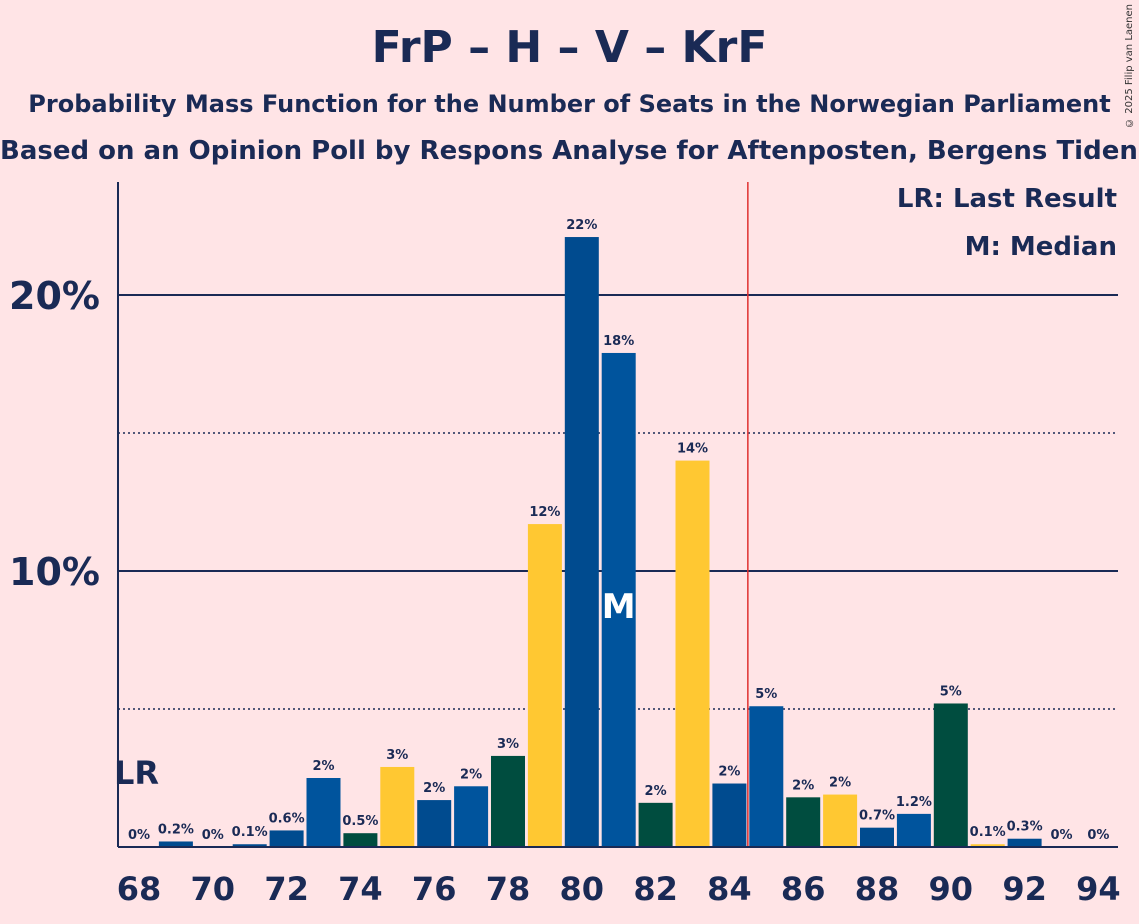  I want to click on x-tick-label: 82, so click(655, 889).